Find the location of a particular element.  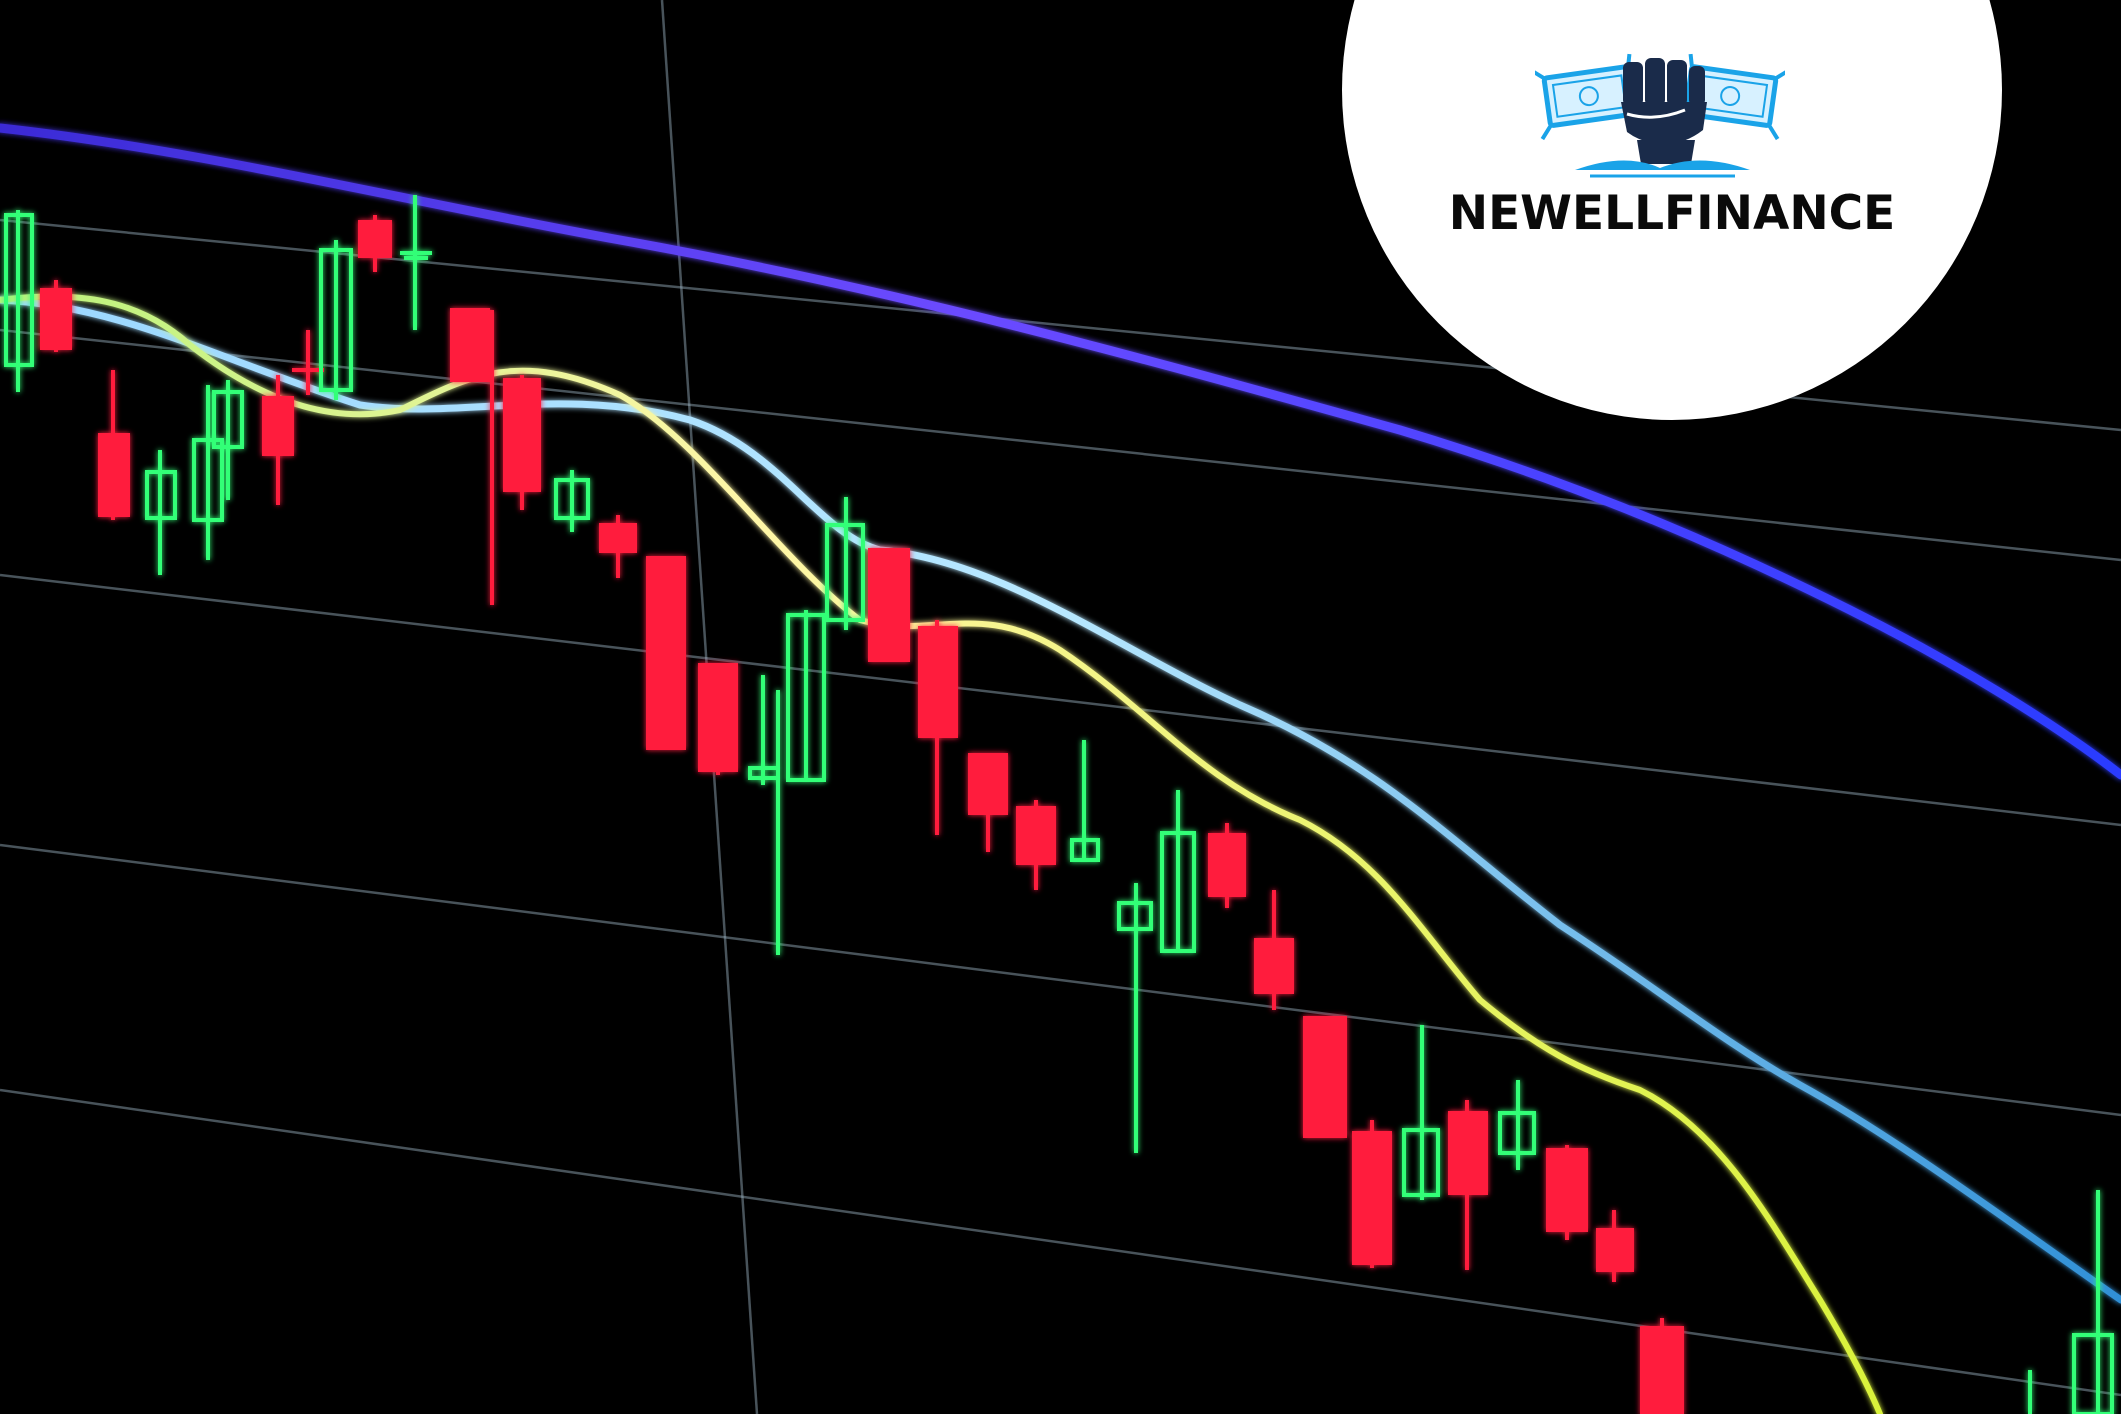

brand-name: NEWELLFINANCE is located at coordinates (1672, 213).